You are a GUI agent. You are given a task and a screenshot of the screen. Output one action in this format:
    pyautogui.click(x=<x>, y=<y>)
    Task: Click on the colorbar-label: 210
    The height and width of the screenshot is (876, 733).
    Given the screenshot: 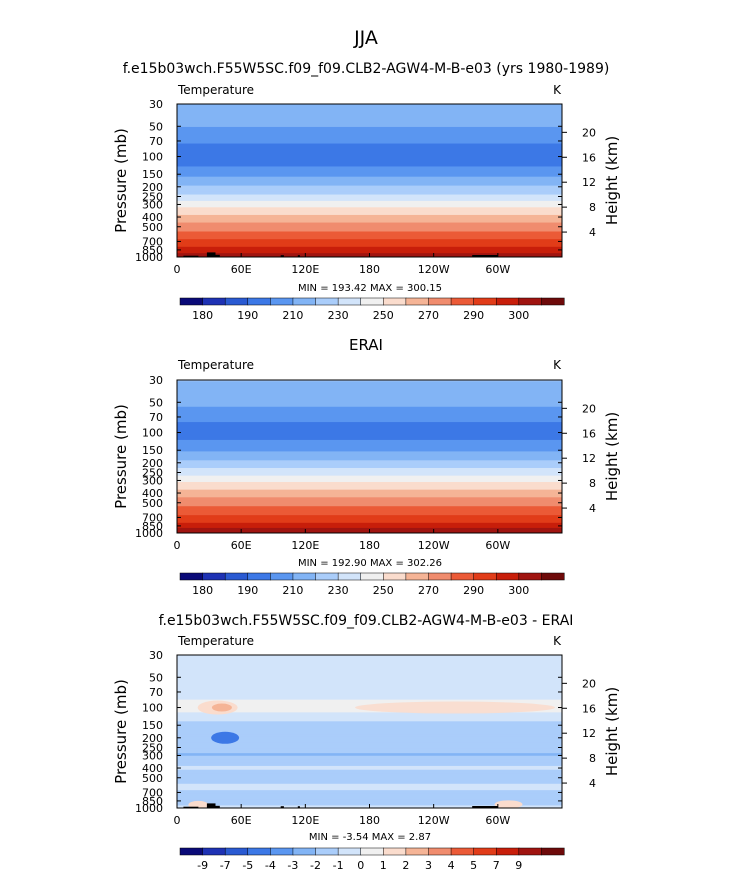 What is the action you would take?
    pyautogui.click(x=292, y=590)
    